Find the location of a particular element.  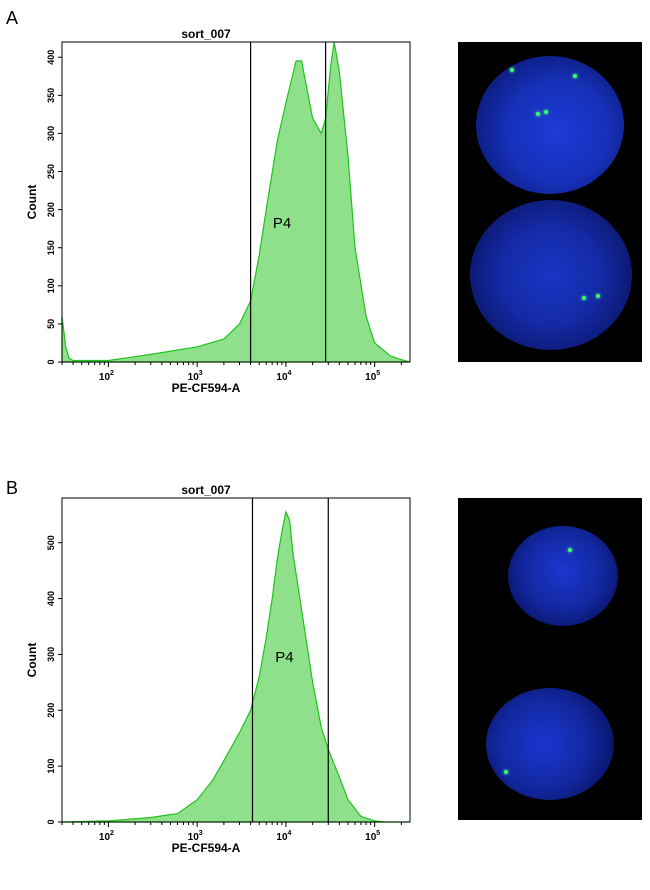

y-tick-label: 350 is located at coordinates (51, 95).